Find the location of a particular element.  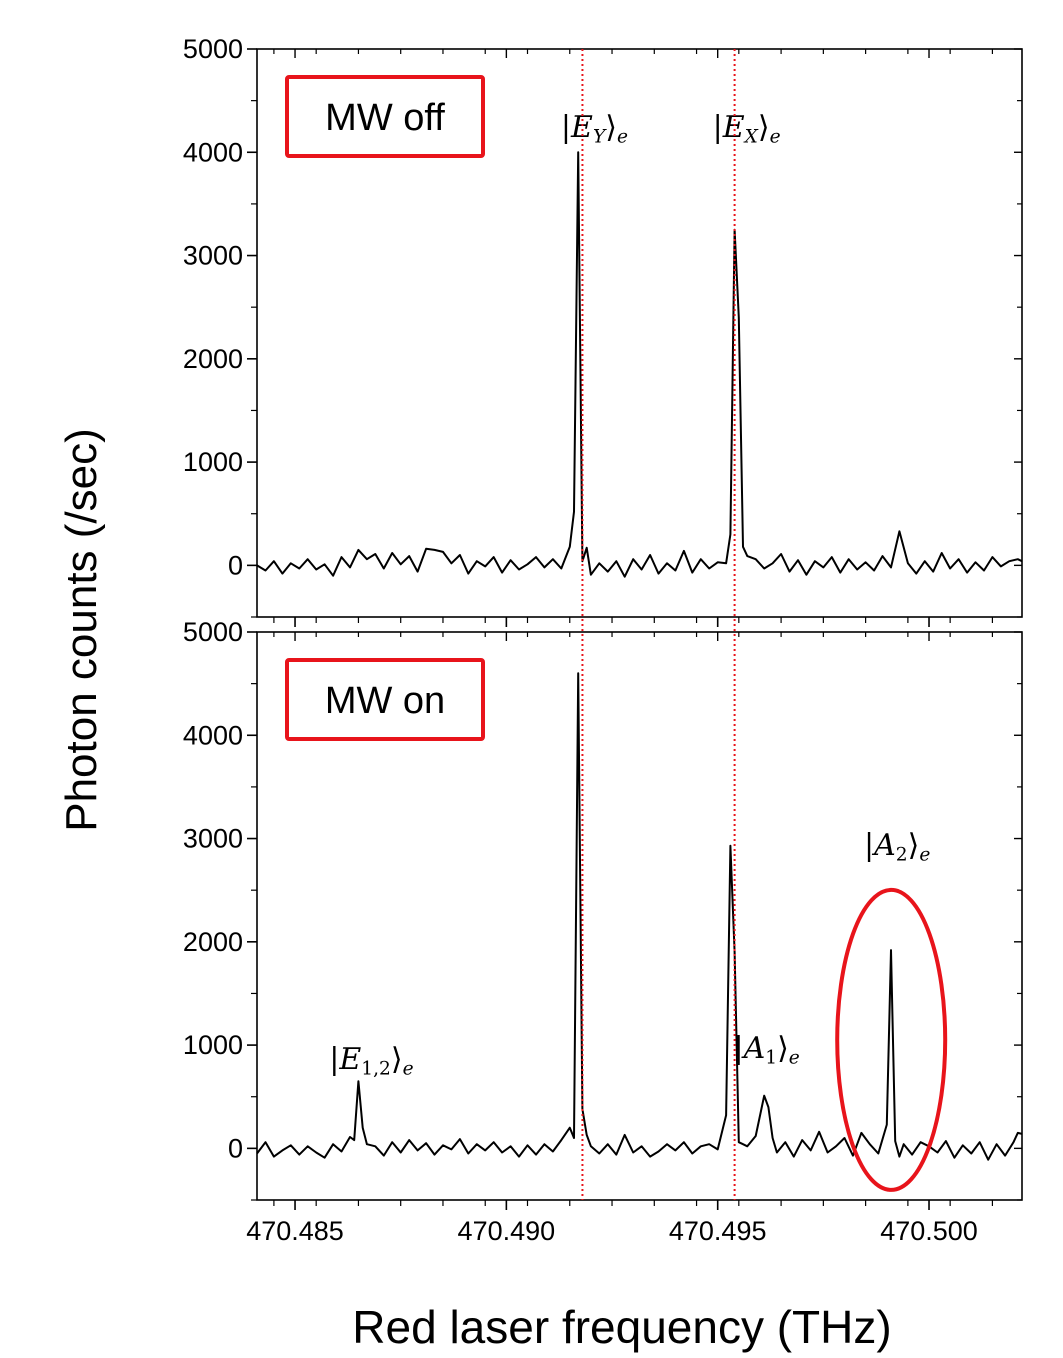

peak-label: |EX⟩e is located at coordinates (747, 128).